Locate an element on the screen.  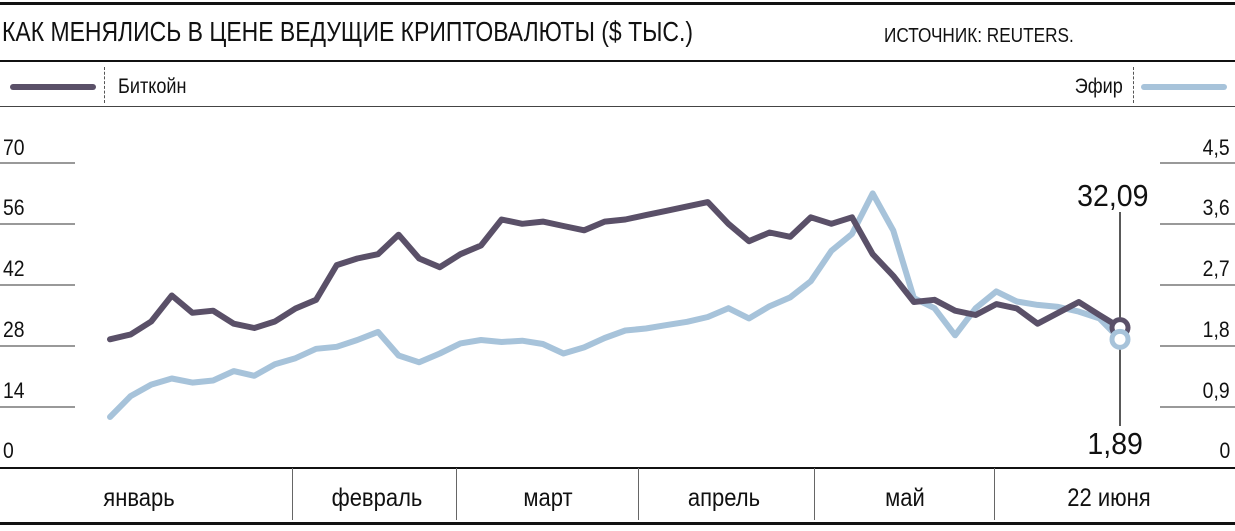
legend-ether-label: Эфир is located at coordinates (1099, 86).